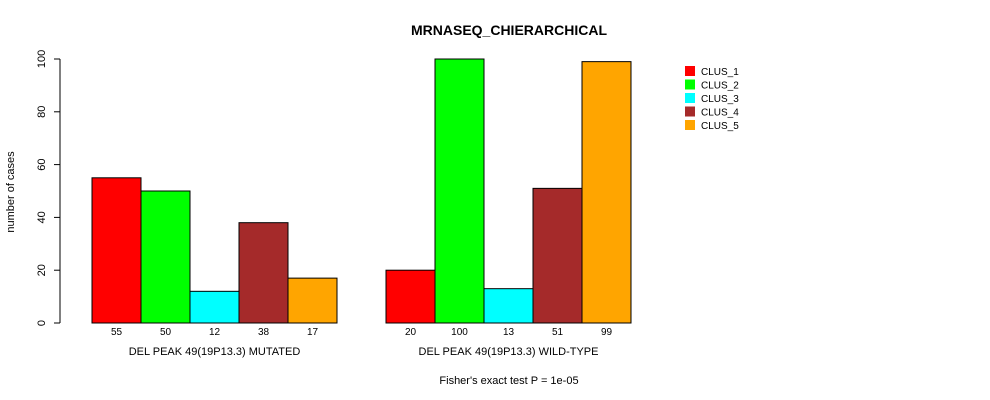 The width and height of the screenshot is (990, 400). I want to click on legend-label: CLUS_4, so click(720, 113).